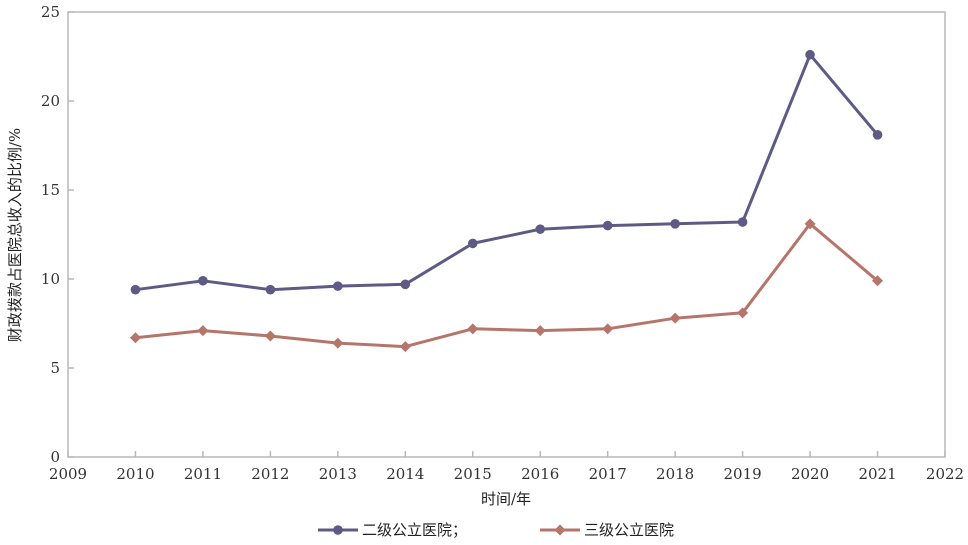  Describe the element at coordinates (608, 474) in the screenshot. I see `x-tick-label: 2017` at that location.